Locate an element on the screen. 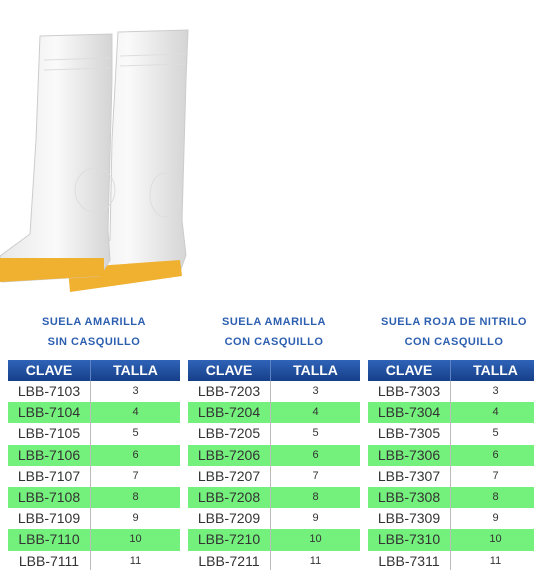  table-row: LBB-7210 10 is located at coordinates (274, 540).